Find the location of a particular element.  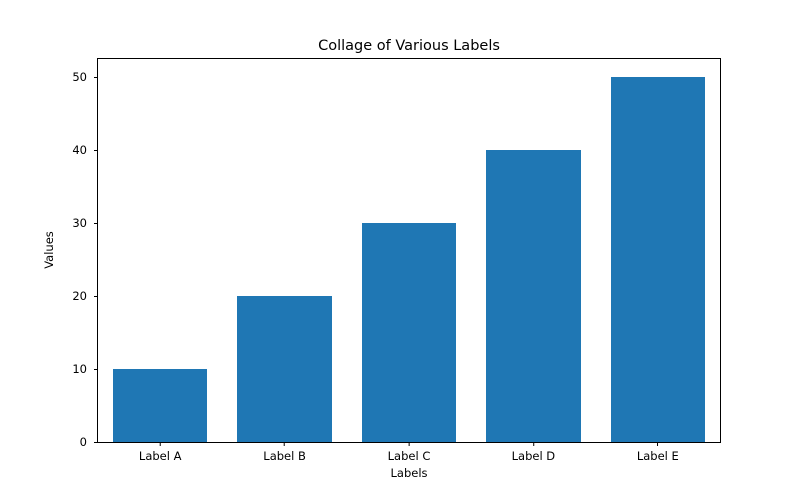

x-tick: Label E is located at coordinates (658, 452).